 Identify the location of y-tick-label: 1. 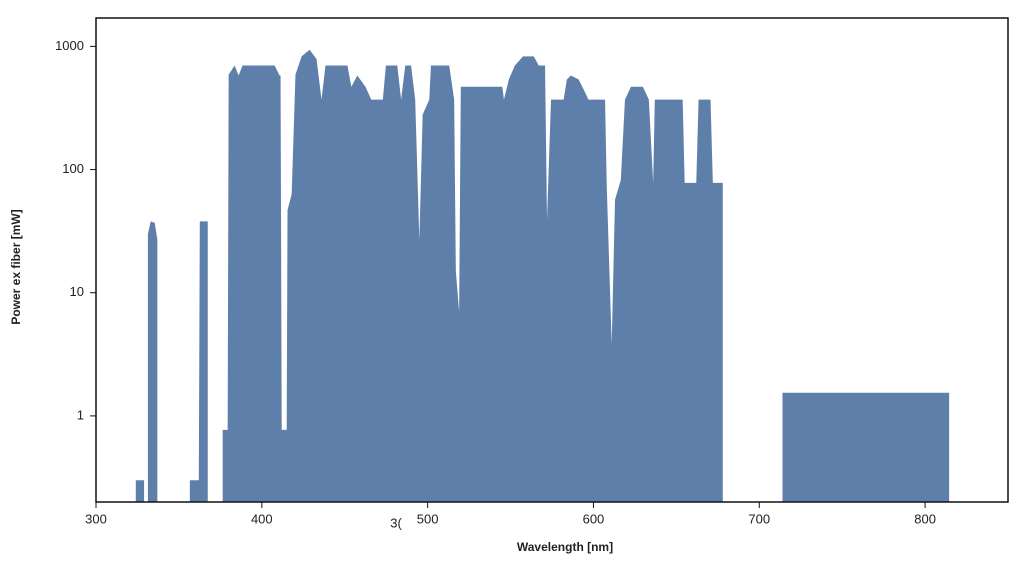
(80, 414).